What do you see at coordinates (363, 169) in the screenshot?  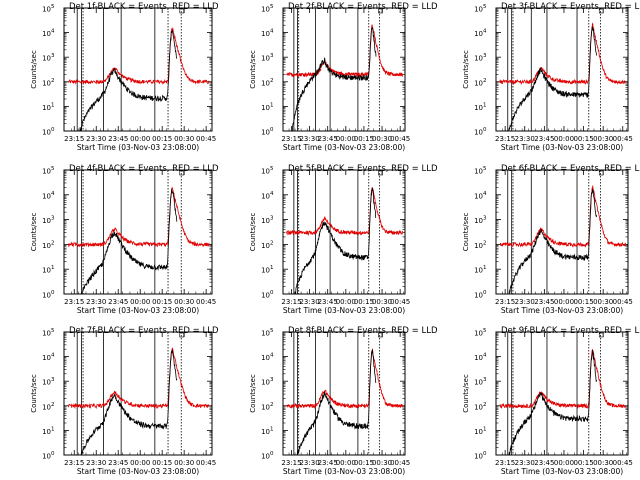 I see `panel-title: Det 5f-BLACK = Events, RED = LLD` at bounding box center [363, 169].